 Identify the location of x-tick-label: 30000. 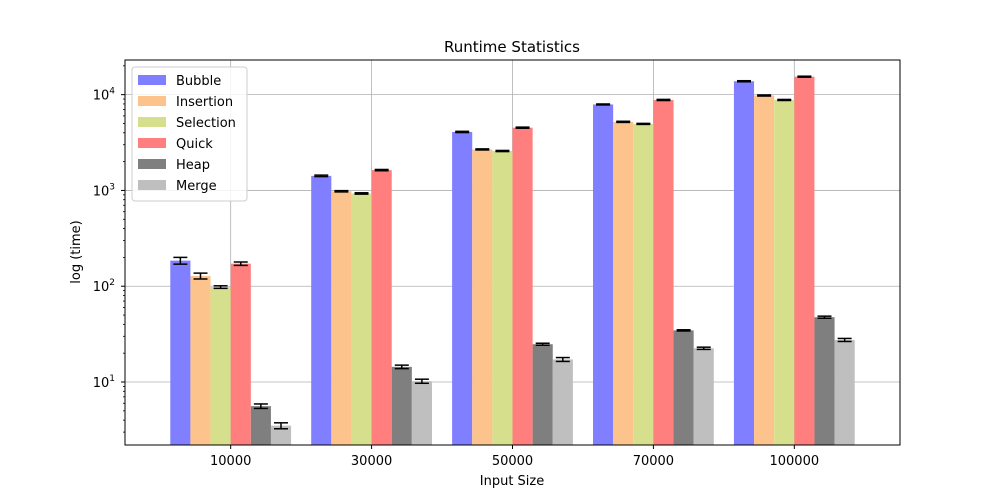
(371, 461).